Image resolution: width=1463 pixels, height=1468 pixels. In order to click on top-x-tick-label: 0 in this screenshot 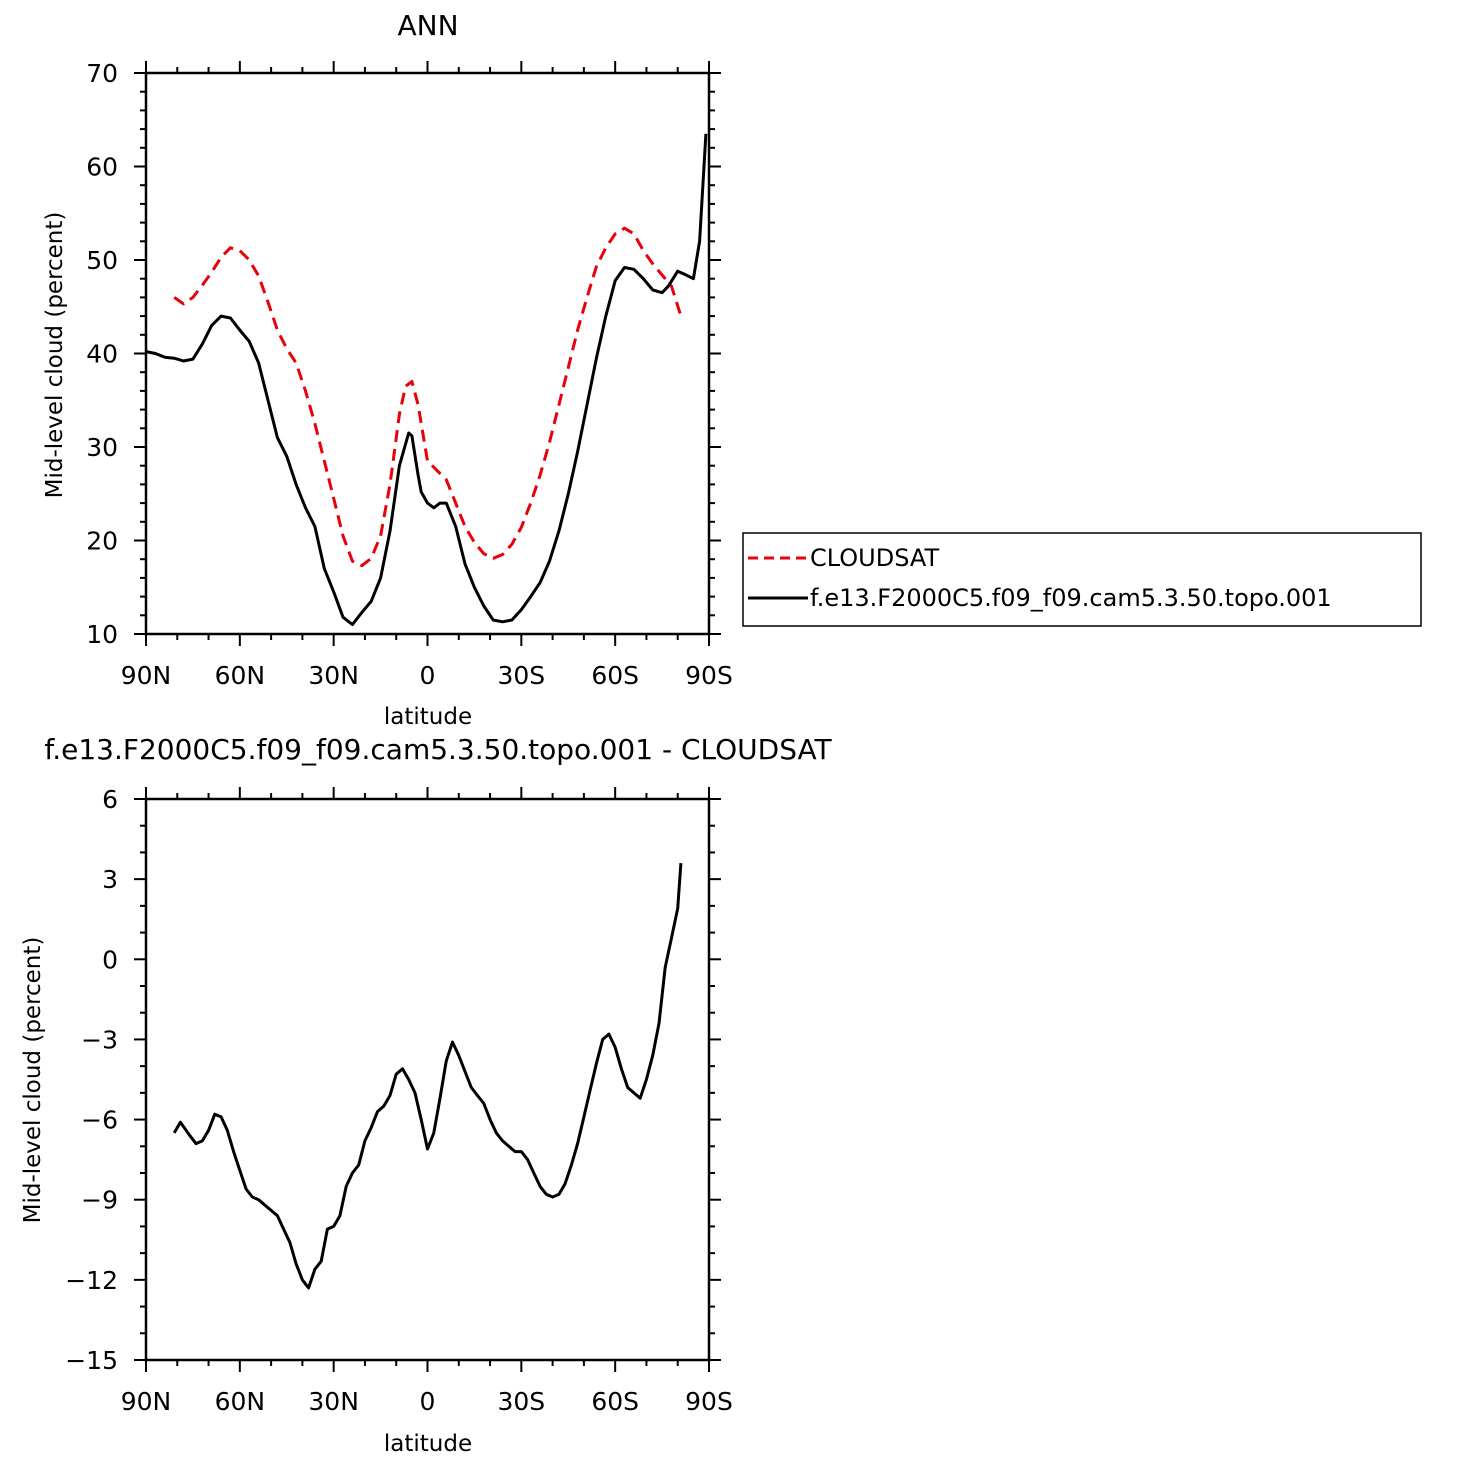, I will do `click(428, 675)`.